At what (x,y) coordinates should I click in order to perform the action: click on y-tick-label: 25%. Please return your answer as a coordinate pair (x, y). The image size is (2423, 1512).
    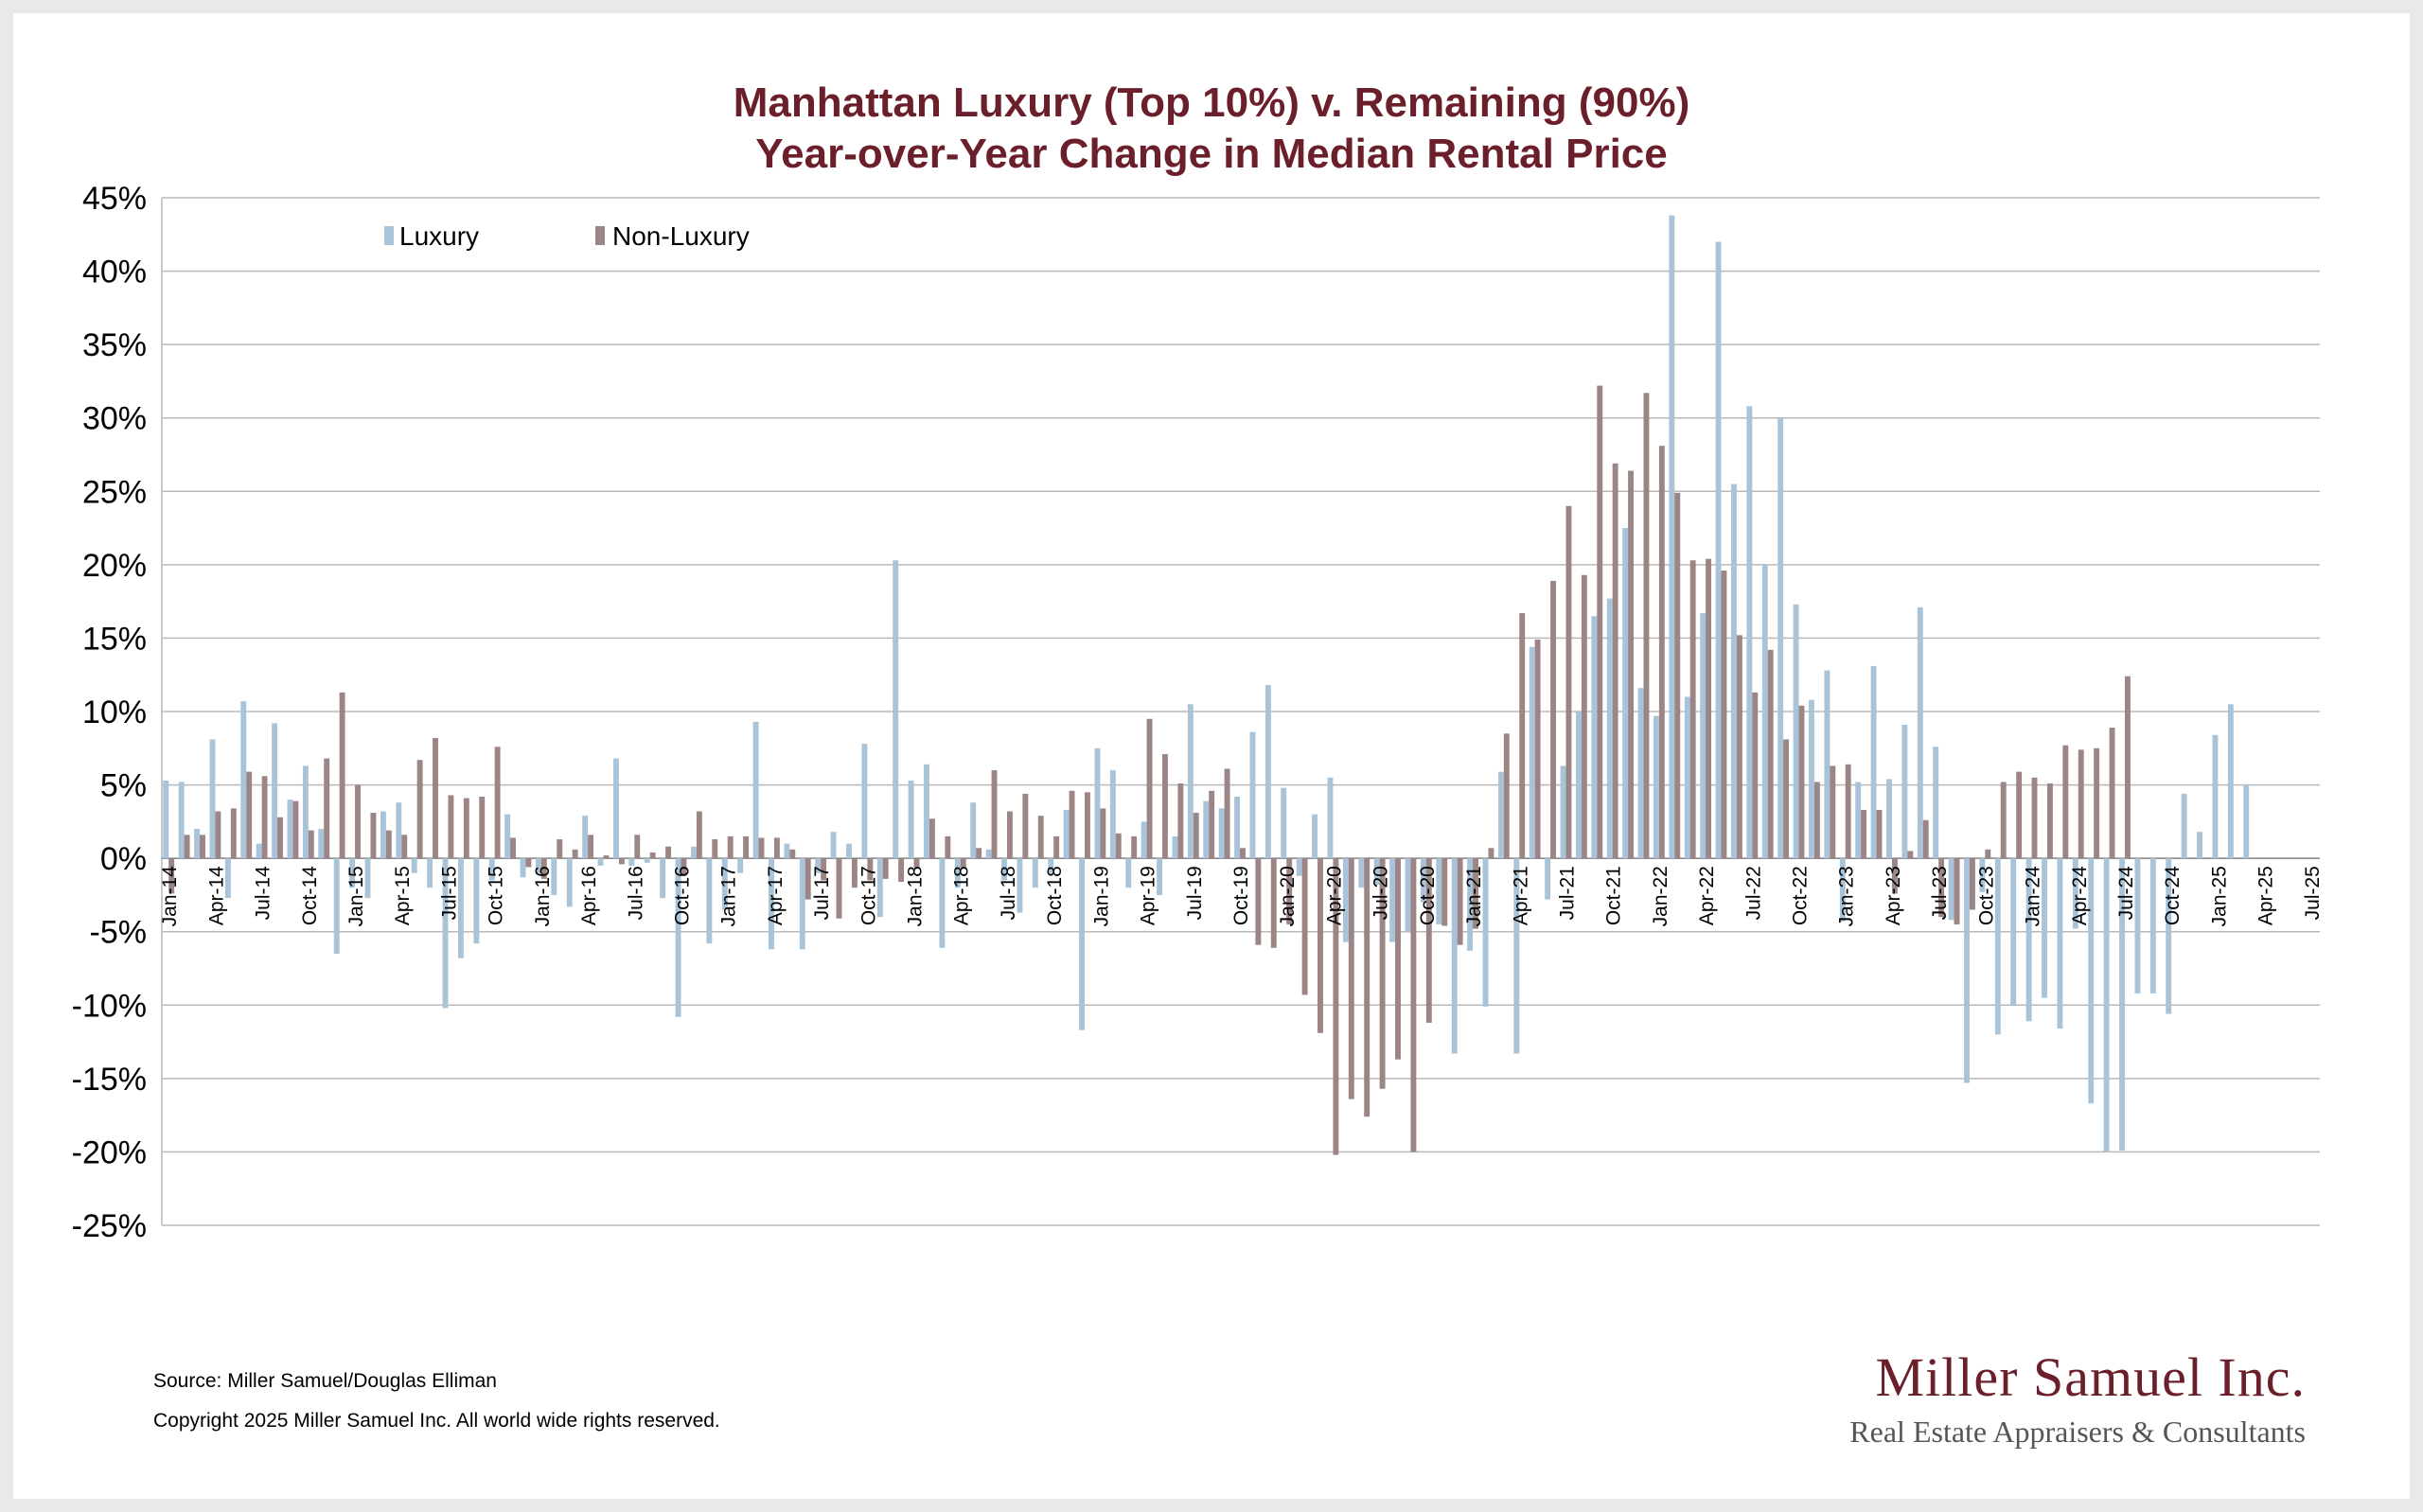
    Looking at the image, I should click on (114, 492).